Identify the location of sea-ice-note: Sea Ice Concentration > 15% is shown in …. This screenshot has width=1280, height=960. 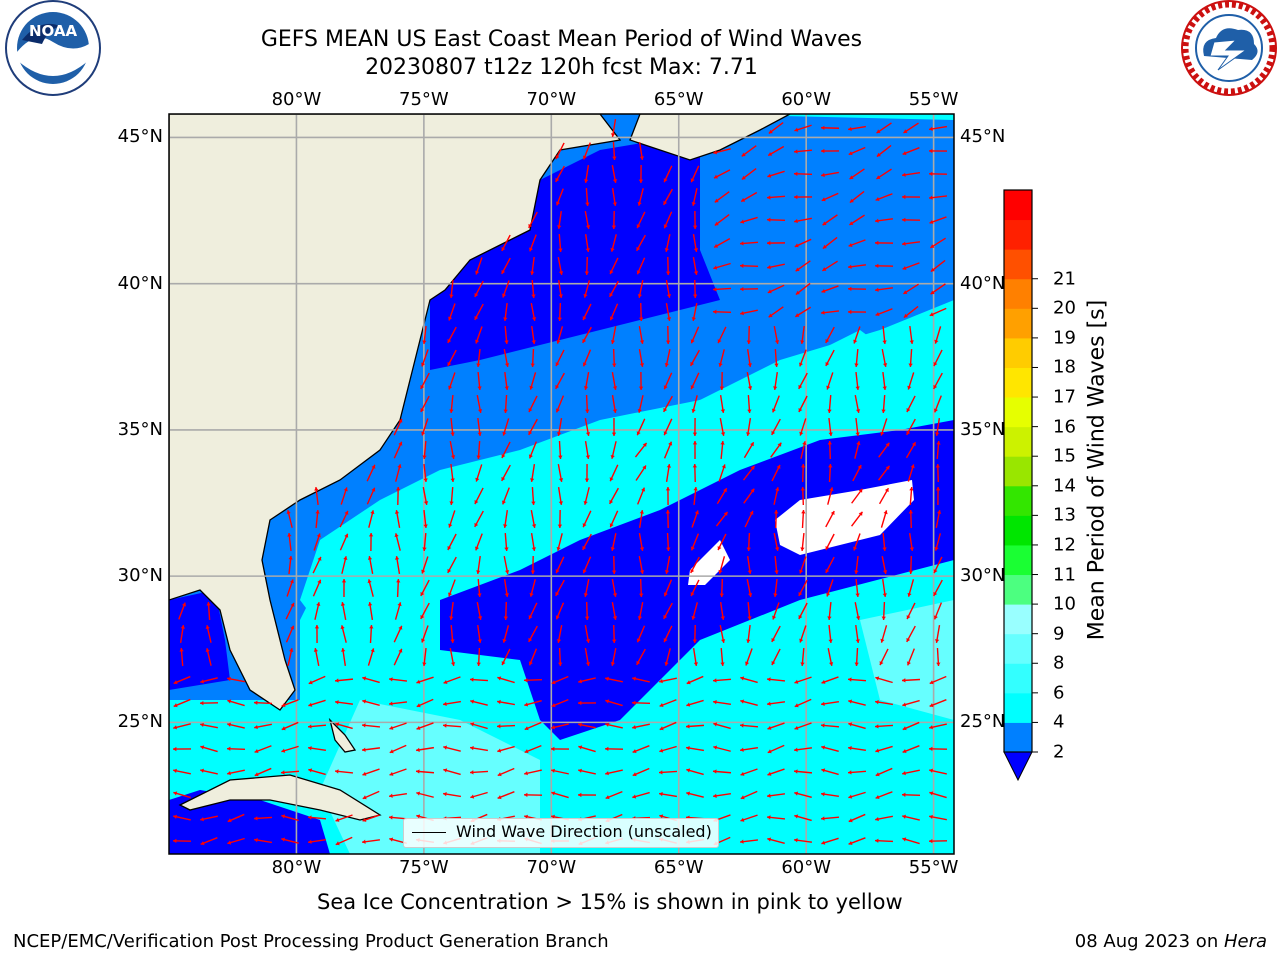
(610, 902).